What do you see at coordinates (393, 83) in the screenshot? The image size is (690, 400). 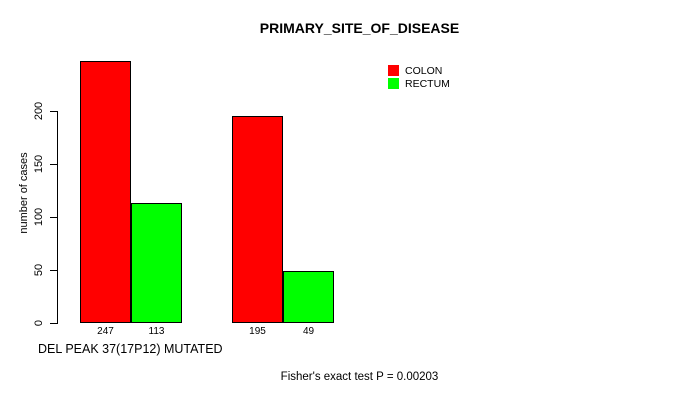 I see `rectum-color-swatch` at bounding box center [393, 83].